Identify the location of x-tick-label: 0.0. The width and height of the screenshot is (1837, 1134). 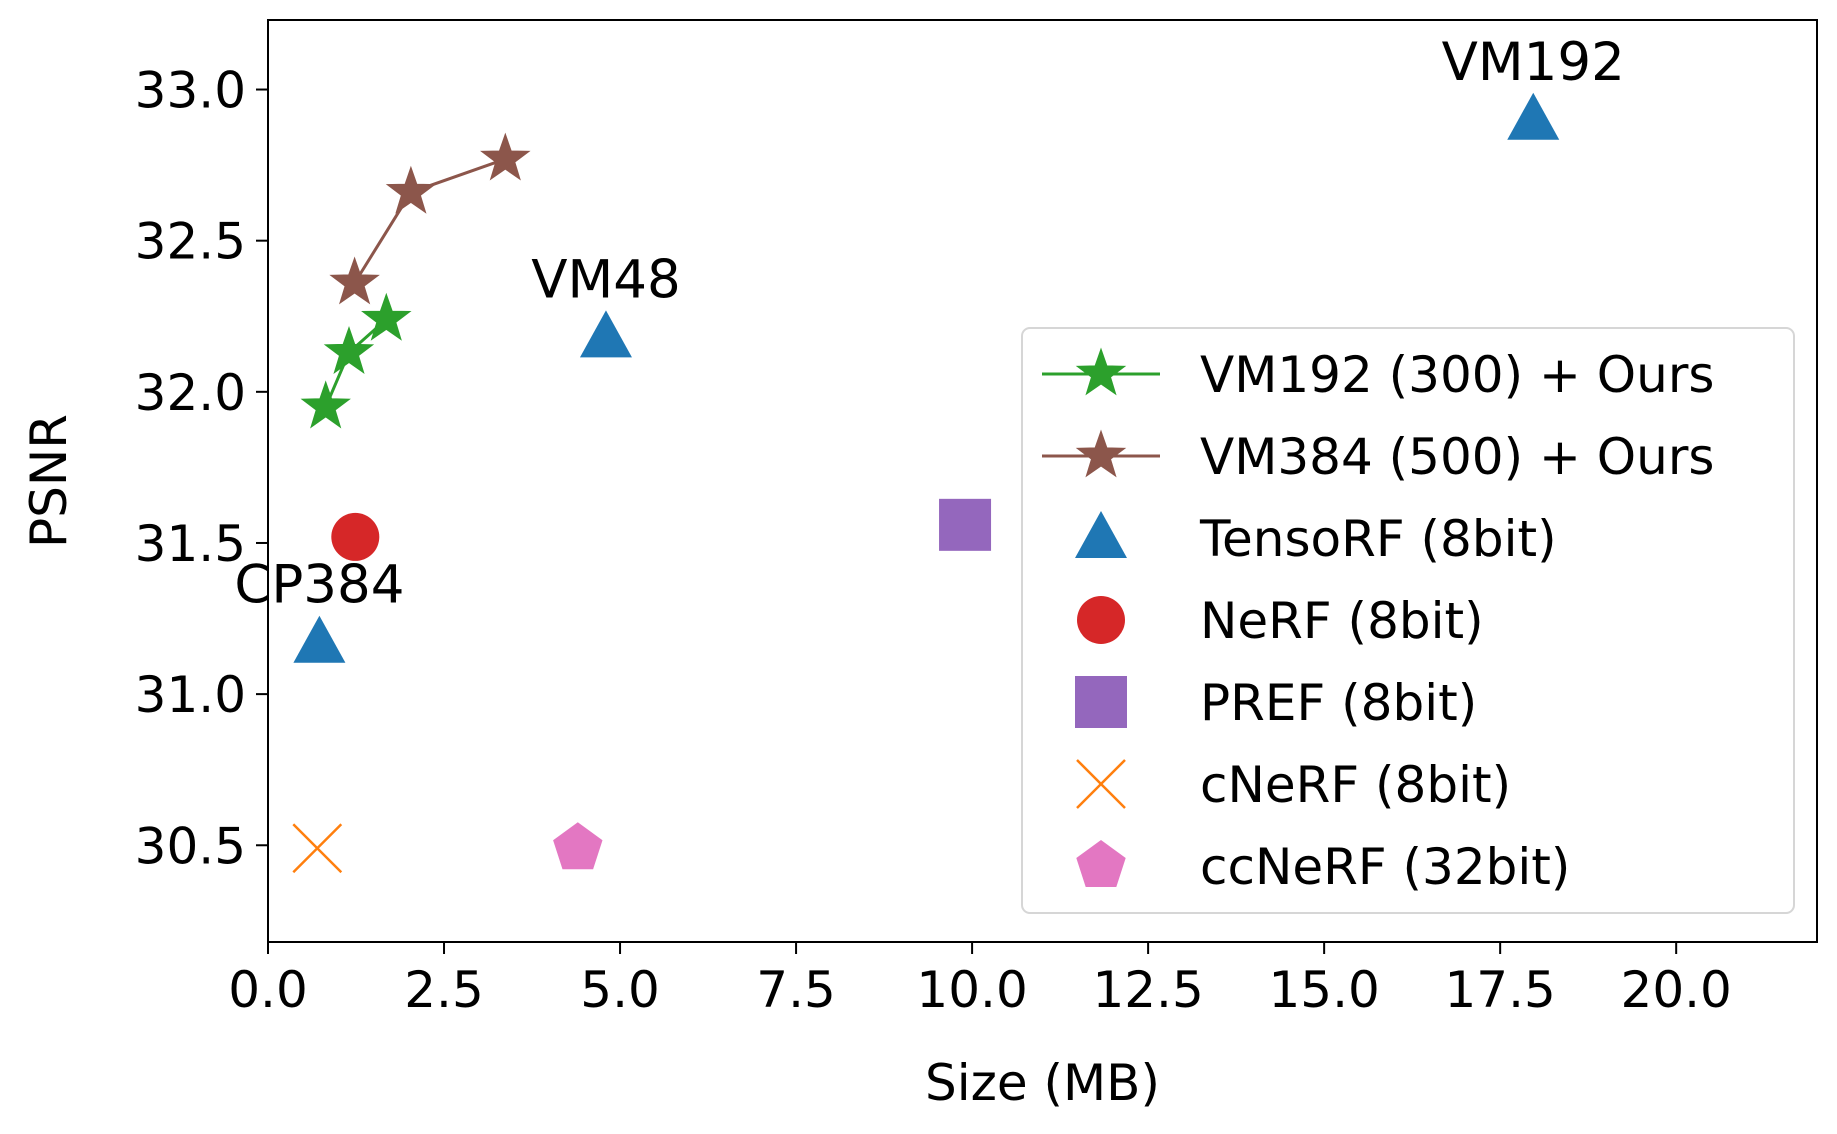
(268, 990).